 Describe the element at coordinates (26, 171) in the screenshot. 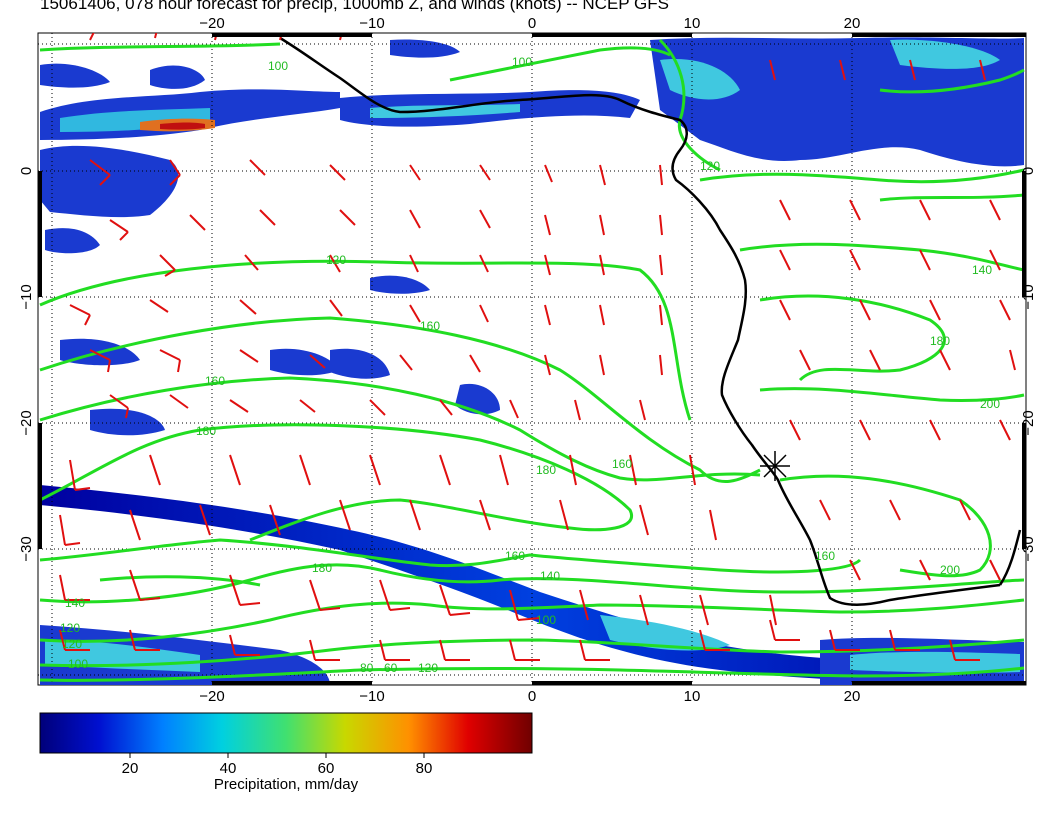

I see `left-lat-tick: 0` at that location.